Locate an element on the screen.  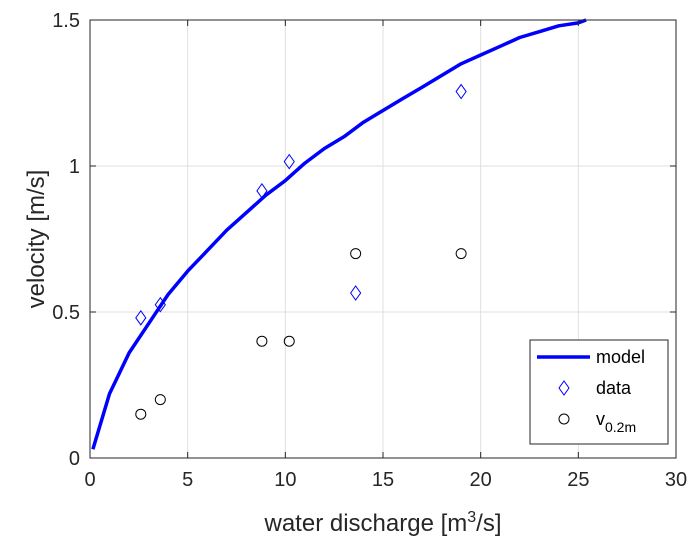
y-tick-label: 0 is located at coordinates (74, 459).